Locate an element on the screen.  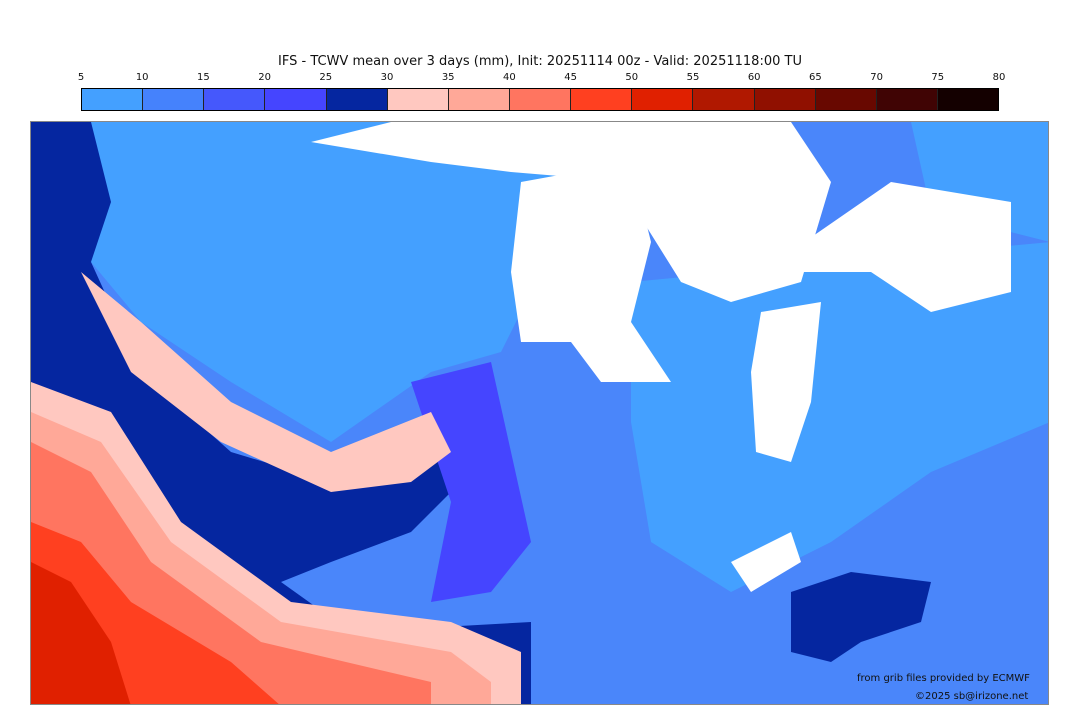
colorbar-tick-label: 50 is located at coordinates (632, 77).